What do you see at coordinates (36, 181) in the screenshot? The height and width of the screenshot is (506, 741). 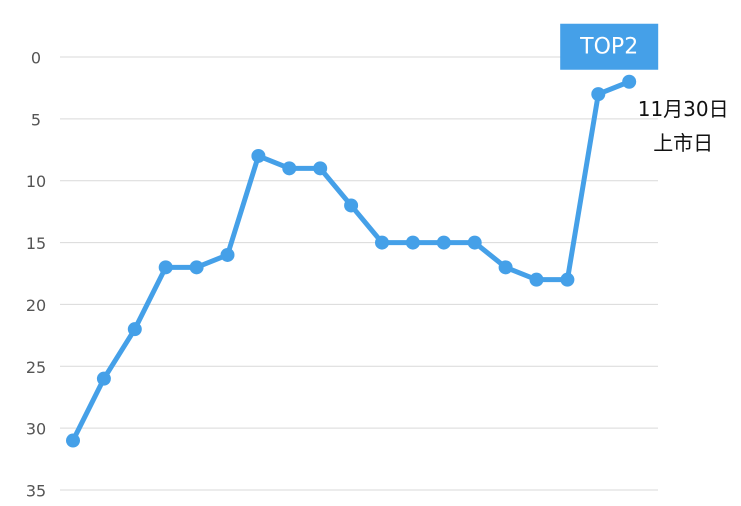 I see `y-tick-label: 10` at bounding box center [36, 181].